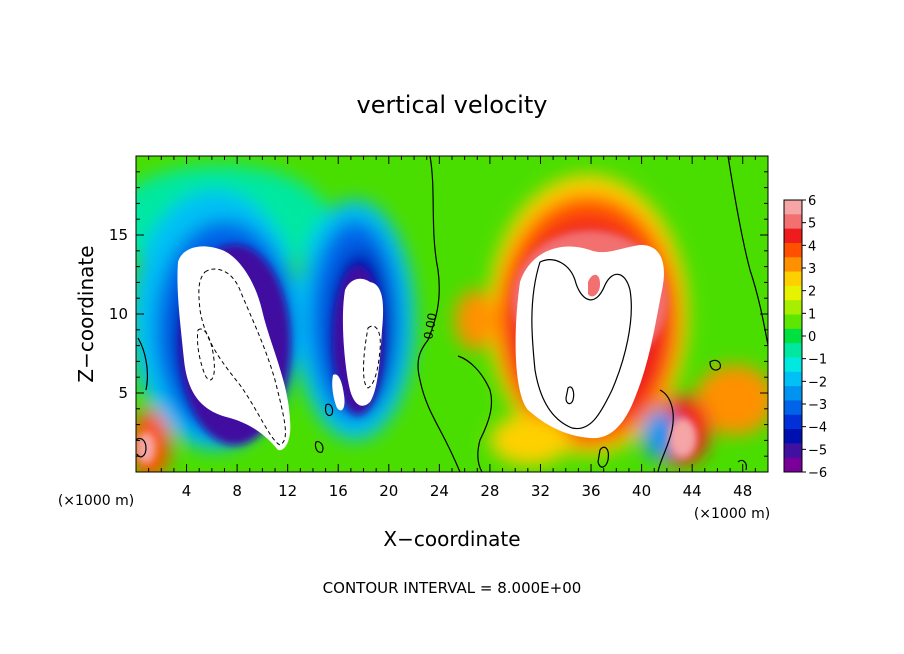 The image size is (904, 654). I want to click on x-tick-label: 16, so click(338, 491).